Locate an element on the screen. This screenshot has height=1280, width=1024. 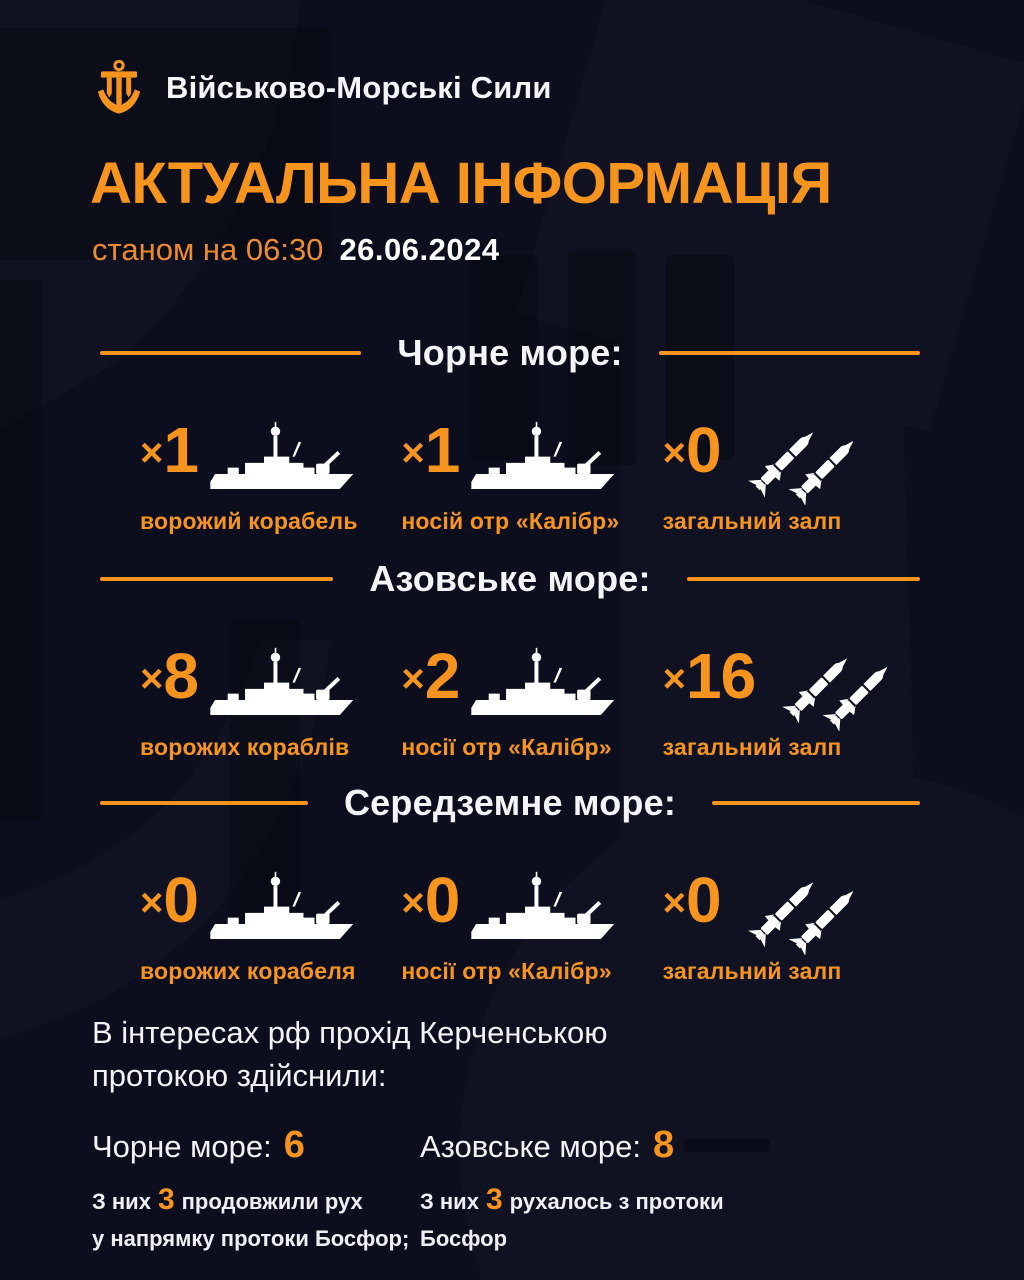
stats-row: × 8 ворожих кораблів is located at coordinates (532, 693).